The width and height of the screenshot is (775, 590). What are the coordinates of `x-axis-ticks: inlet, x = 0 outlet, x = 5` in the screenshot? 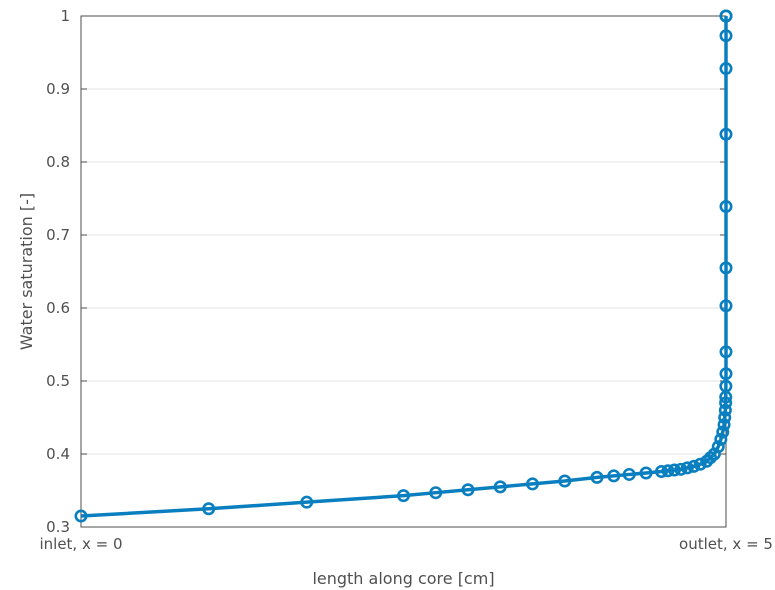 It's located at (406, 537).